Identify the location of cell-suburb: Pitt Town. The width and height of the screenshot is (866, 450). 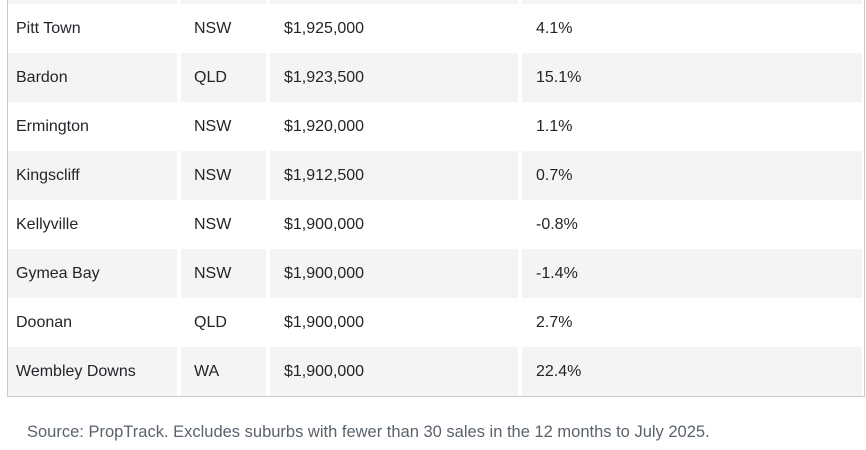
(48, 28).